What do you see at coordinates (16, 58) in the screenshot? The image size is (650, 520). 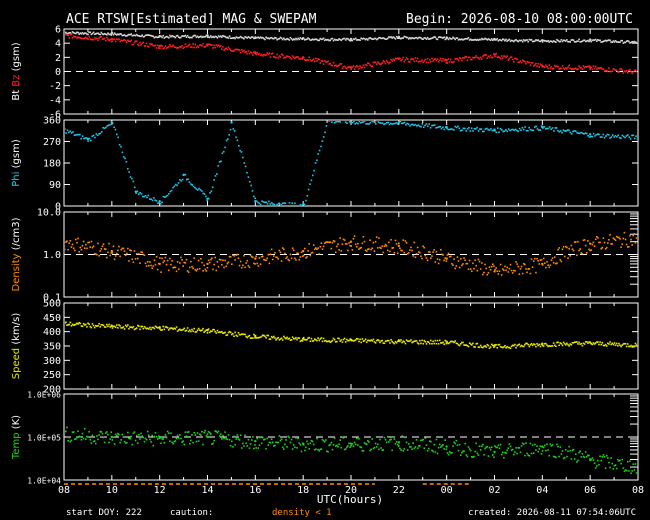 I see `y-axis-title-part: (gsm)` at bounding box center [16, 58].